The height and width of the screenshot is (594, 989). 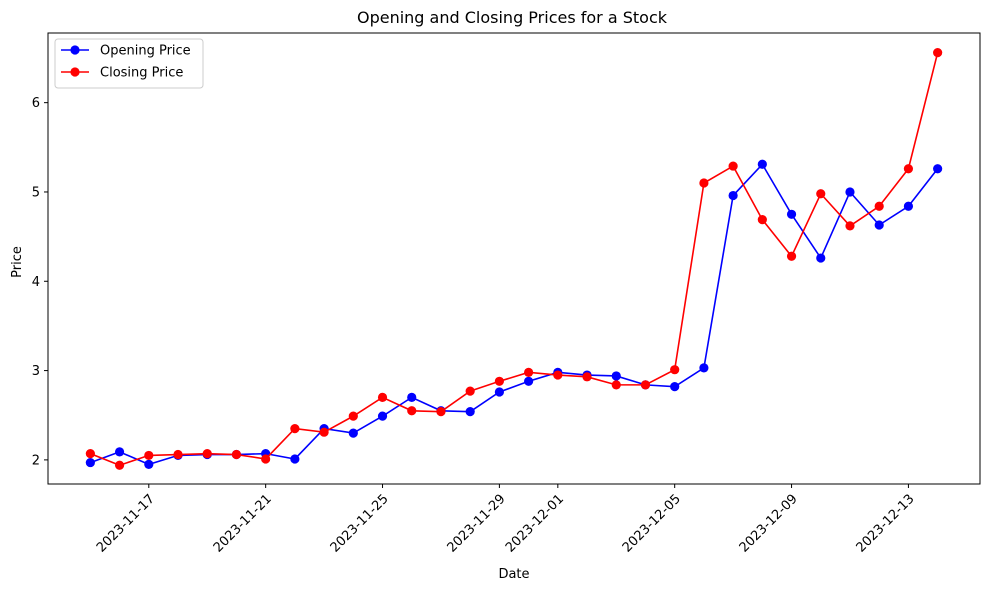 What do you see at coordinates (145, 51) in the screenshot?
I see `legend-opening-price-label: Opening Price` at bounding box center [145, 51].